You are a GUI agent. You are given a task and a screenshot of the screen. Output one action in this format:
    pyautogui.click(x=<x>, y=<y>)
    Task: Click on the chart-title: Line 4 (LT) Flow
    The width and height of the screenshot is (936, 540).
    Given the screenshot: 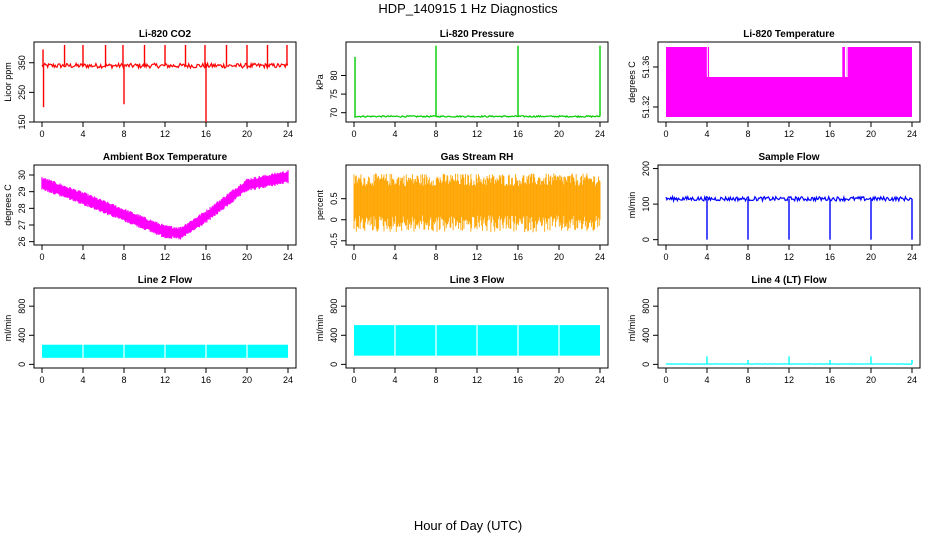 What is the action you would take?
    pyautogui.click(x=789, y=280)
    